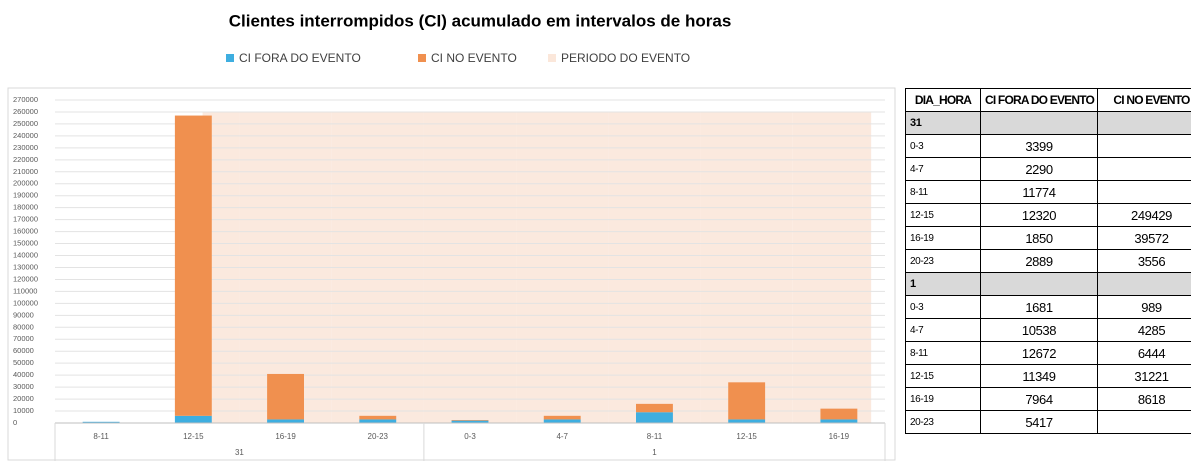 This screenshot has width=1191, height=461. Describe the element at coordinates (1039, 169) in the screenshot. I see `cell: 2290` at that location.